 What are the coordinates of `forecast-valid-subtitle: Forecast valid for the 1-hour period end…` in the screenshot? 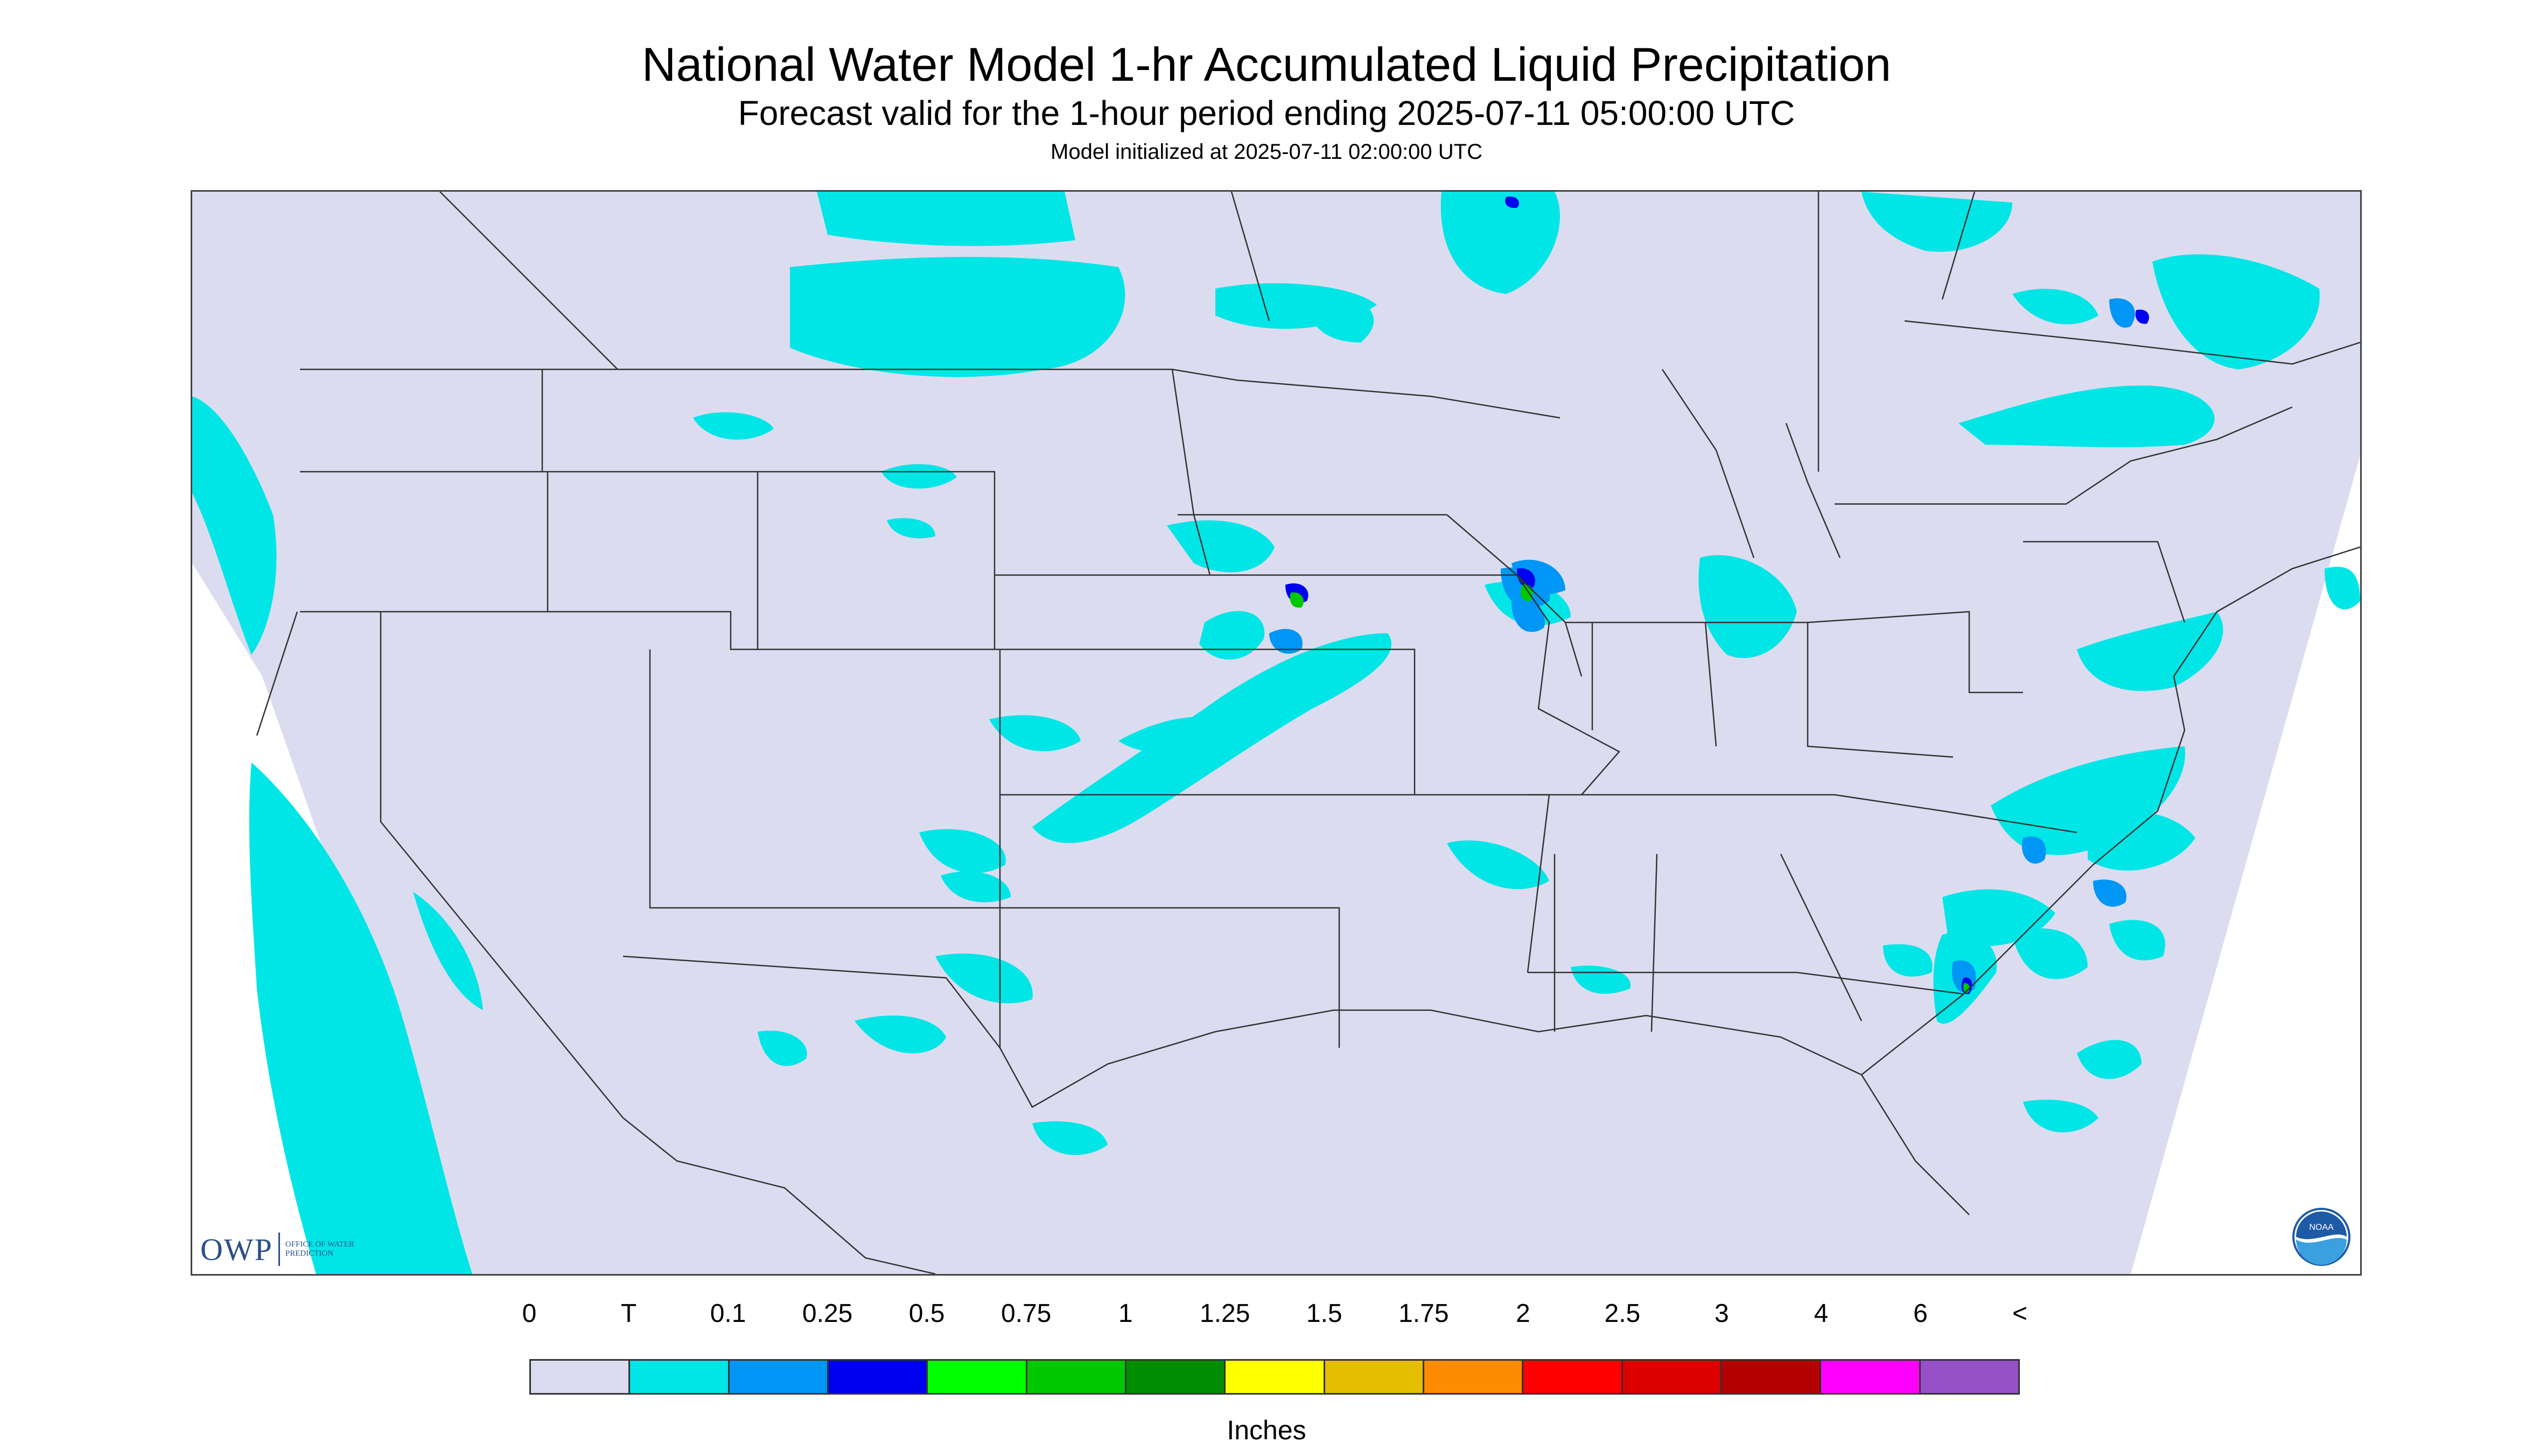 It's located at (1266, 113).